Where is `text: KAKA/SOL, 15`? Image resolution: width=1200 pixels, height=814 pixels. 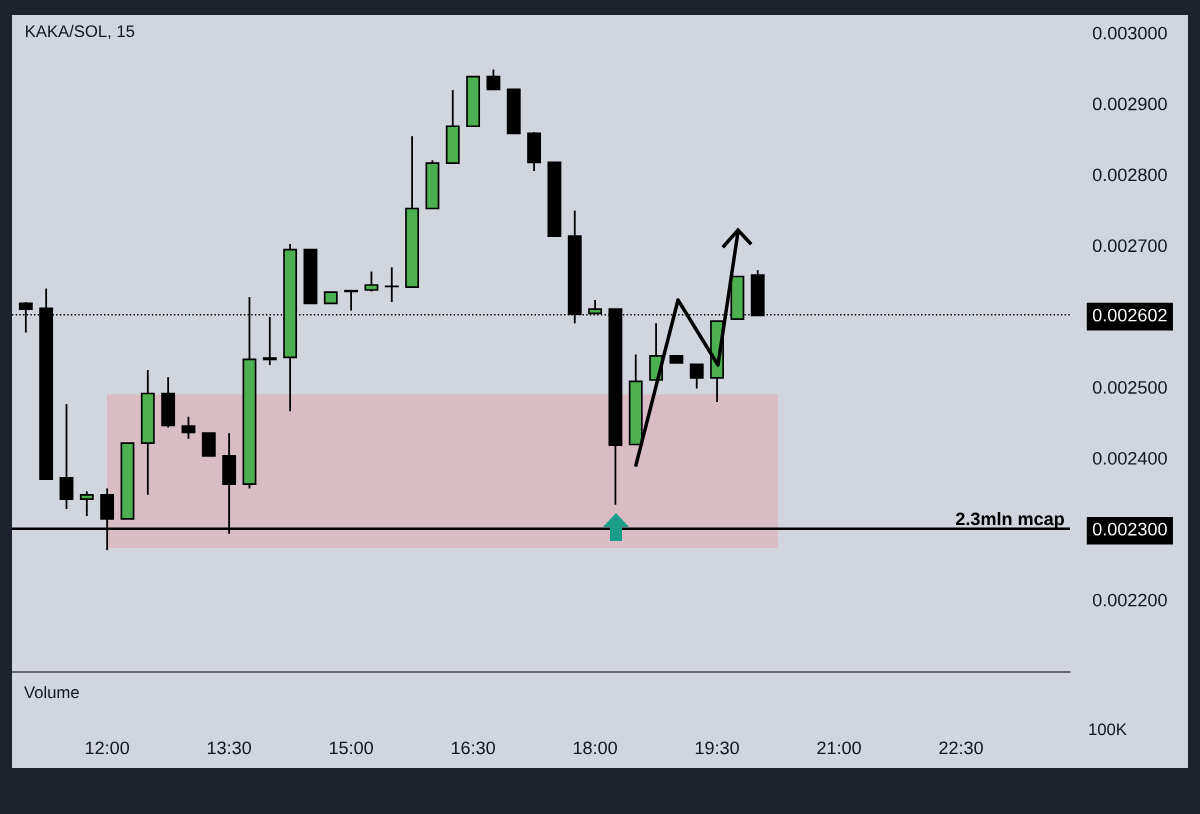
text: KAKA/SOL, 15 is located at coordinates (80, 32).